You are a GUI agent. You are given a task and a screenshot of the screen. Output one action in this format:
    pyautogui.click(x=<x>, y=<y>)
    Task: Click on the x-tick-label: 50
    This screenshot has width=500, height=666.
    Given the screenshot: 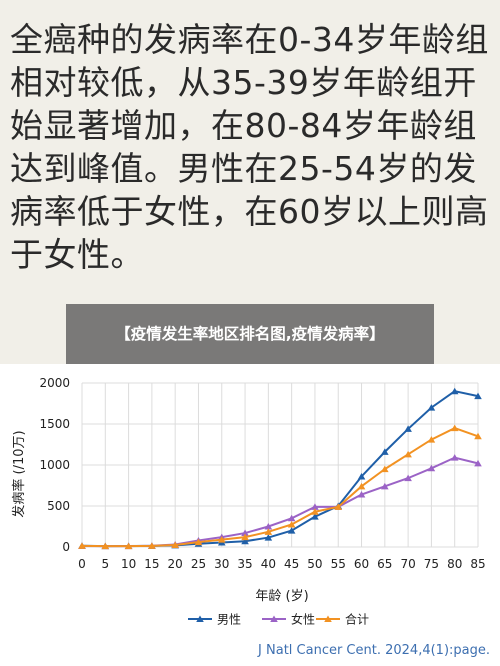 What is the action you would take?
    pyautogui.click(x=314, y=564)
    